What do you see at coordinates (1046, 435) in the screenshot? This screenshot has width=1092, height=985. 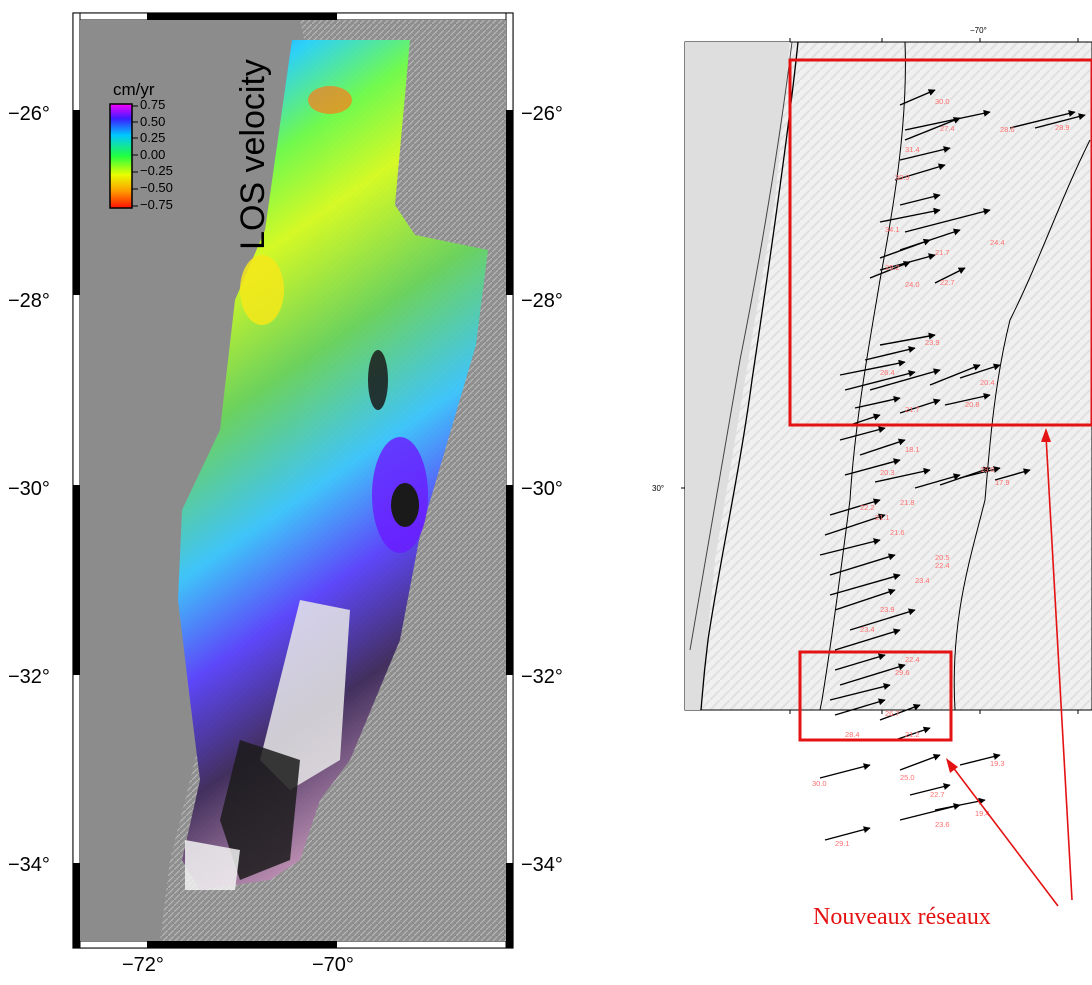 I see `annotation-arrowhead-north` at bounding box center [1046, 435].